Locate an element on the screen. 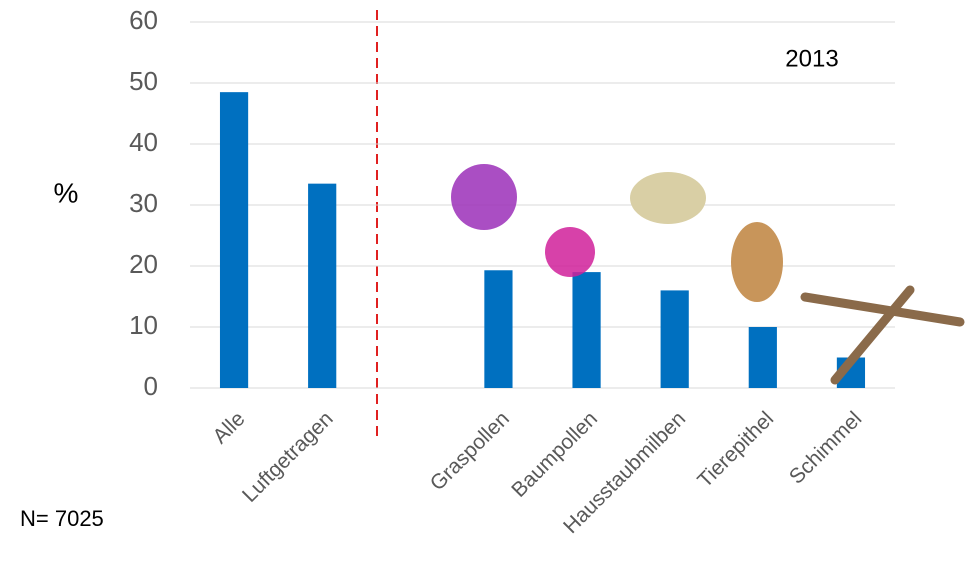  y-tick-label: 40 is located at coordinates (143, 142).